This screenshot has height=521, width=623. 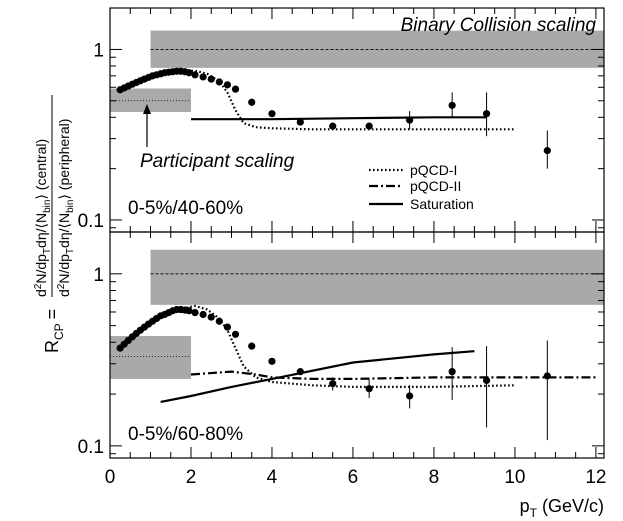 What do you see at coordinates (562, 508) in the screenshot?
I see `x-axis-title: pT (GeV/c)` at bounding box center [562, 508].